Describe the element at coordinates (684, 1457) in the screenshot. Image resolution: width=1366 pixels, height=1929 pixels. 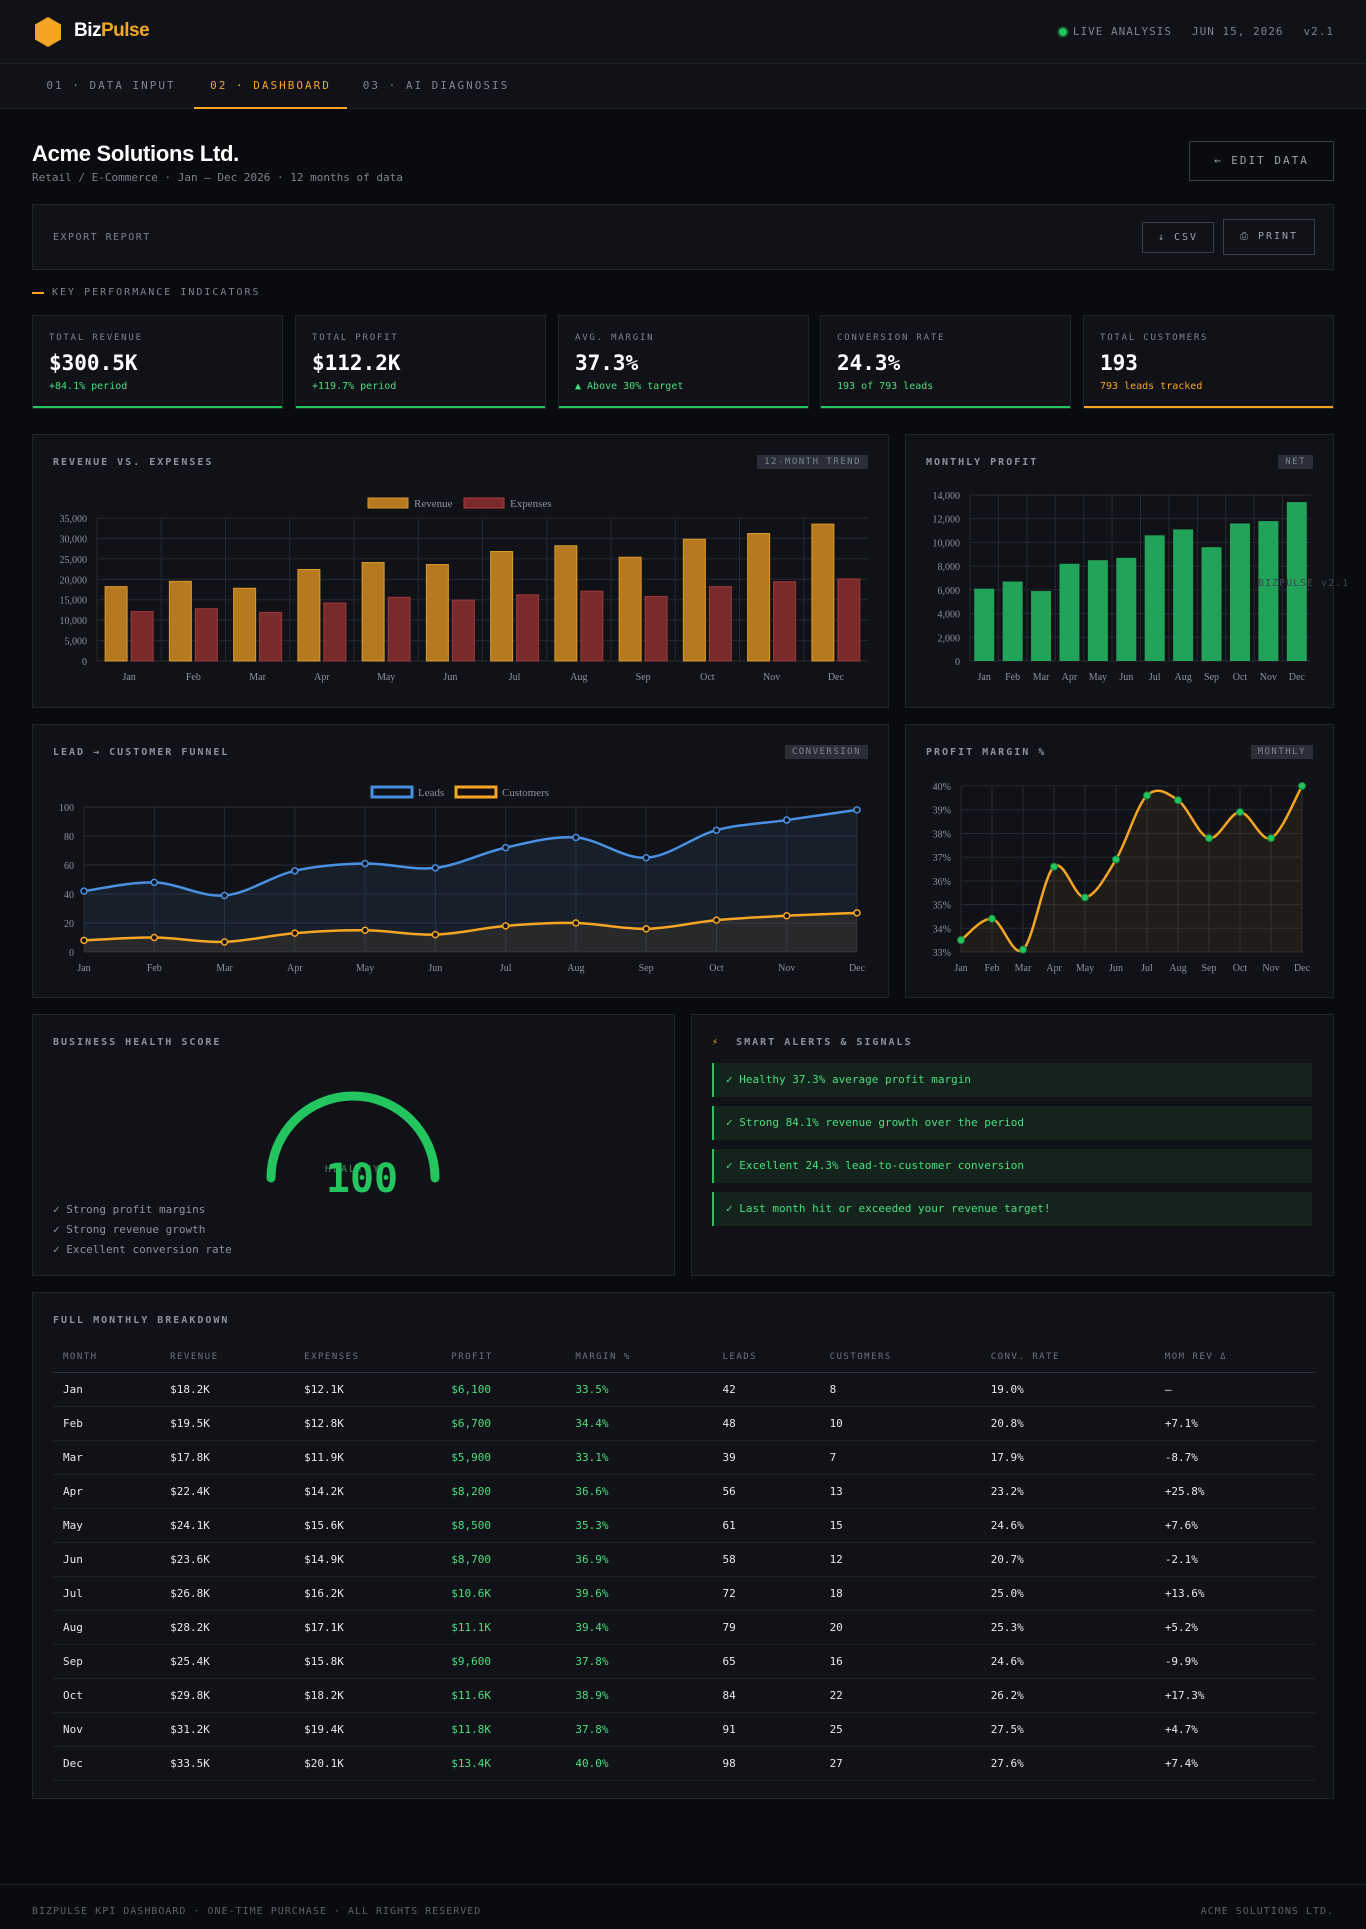
I see `table-row: Mar $17.8K $11.9K $5,900 33.1% 39 7 17.9% -8.7%` at that location.